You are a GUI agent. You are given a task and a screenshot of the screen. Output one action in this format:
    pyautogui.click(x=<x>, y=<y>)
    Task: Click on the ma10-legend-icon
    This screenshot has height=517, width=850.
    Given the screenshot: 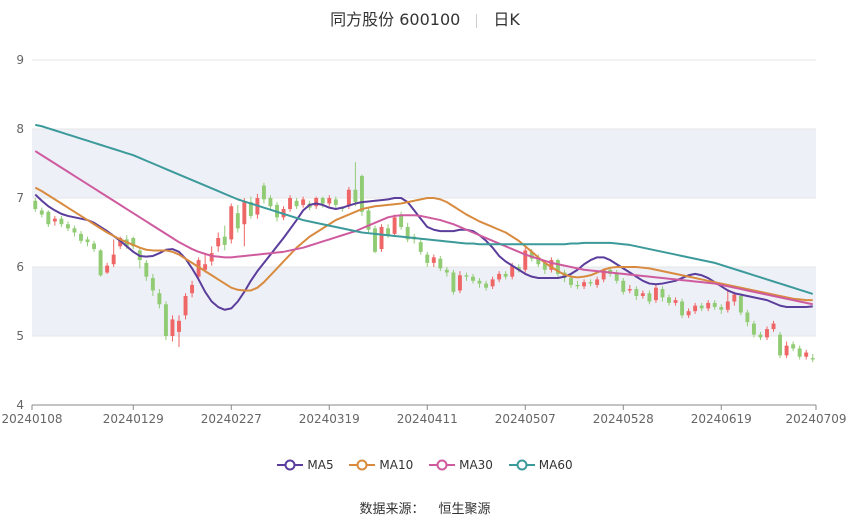 What is the action you would take?
    pyautogui.click(x=362, y=465)
    